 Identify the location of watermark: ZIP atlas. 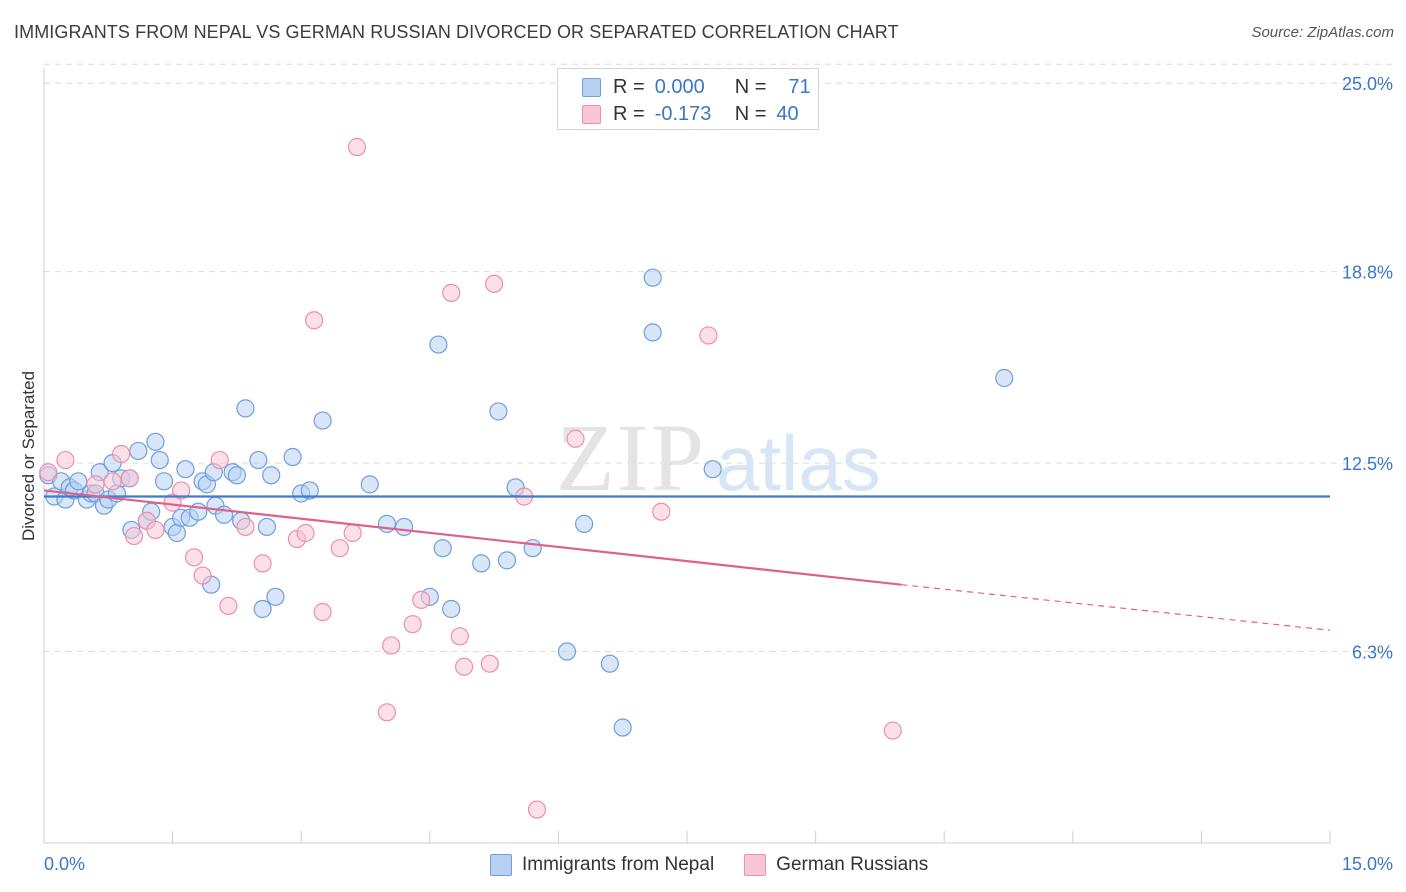
(718, 457).